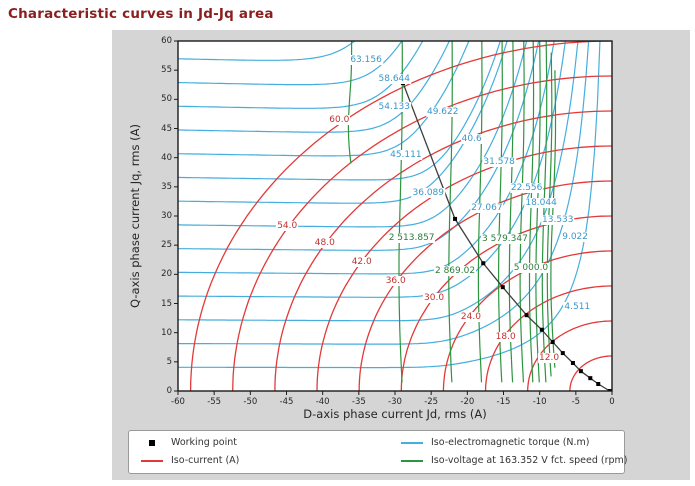  I want to click on iso-current-label: 60.0, so click(339, 119).